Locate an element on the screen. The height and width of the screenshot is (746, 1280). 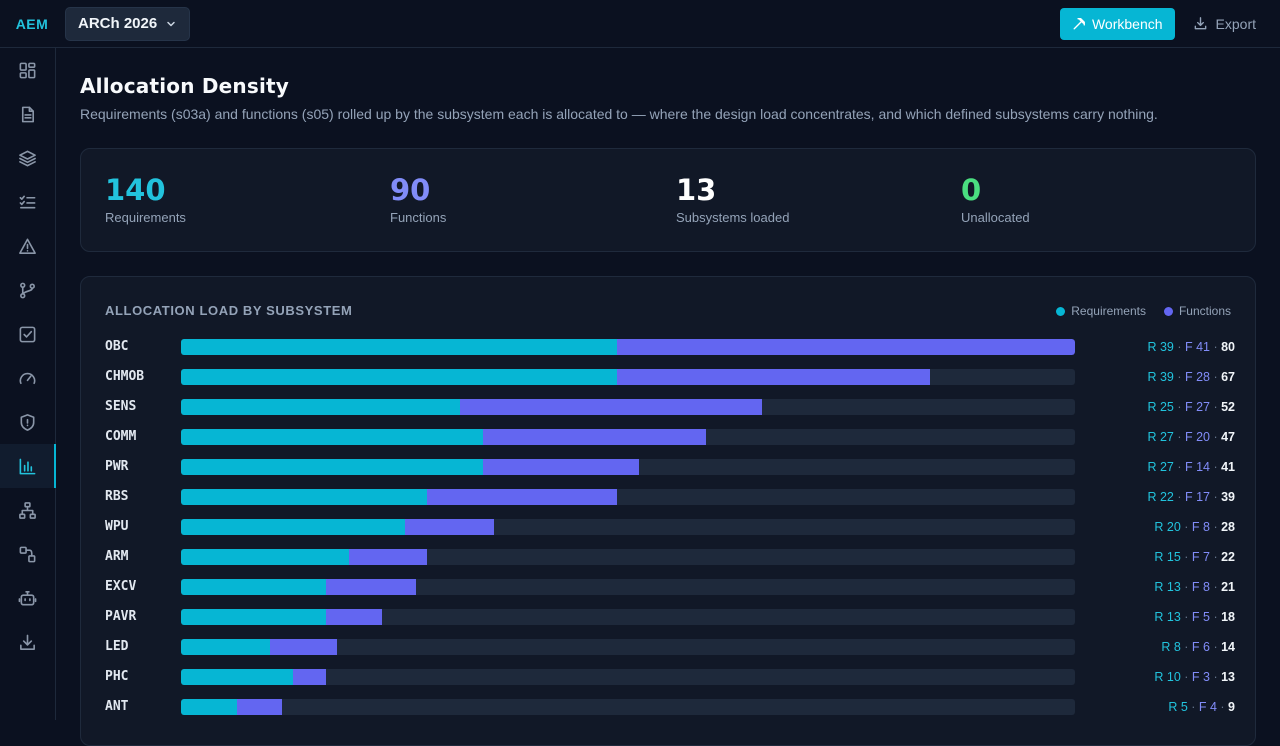
stat-functions: 90 Functions is located at coordinates (418, 199).